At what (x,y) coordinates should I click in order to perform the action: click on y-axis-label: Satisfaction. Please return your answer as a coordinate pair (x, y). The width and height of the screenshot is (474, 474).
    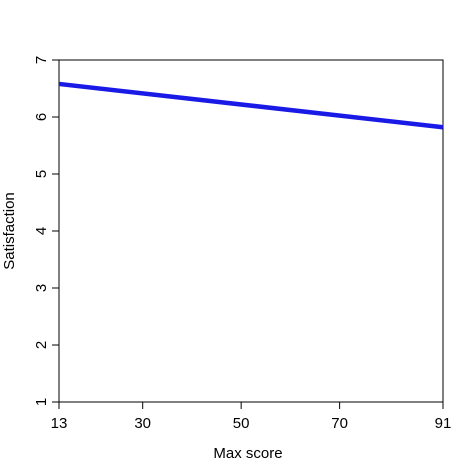
    Looking at the image, I should click on (9, 231).